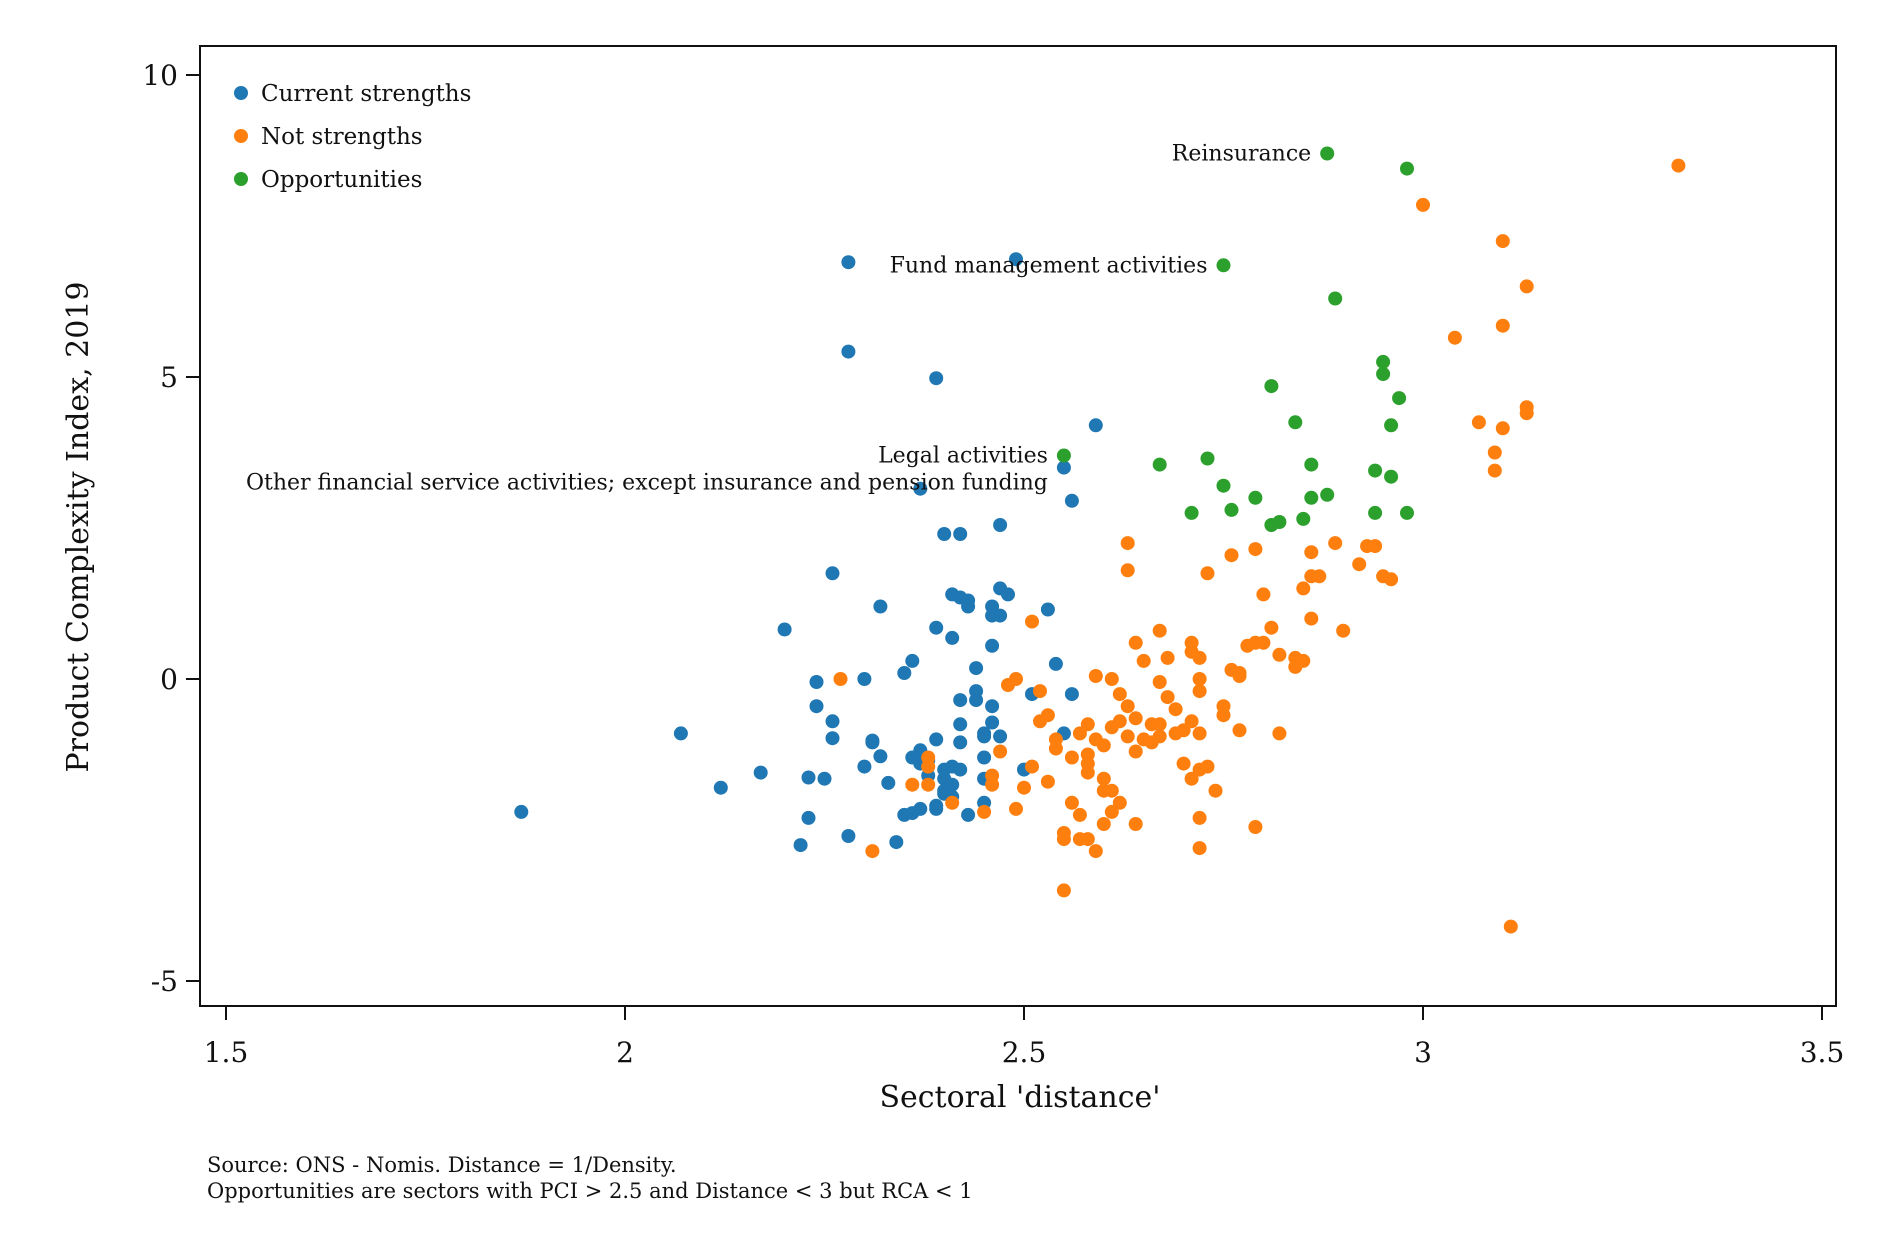 The height and width of the screenshot is (1254, 1880). I want to click on y-axis: -5 0 5 10, so click(171, 528).